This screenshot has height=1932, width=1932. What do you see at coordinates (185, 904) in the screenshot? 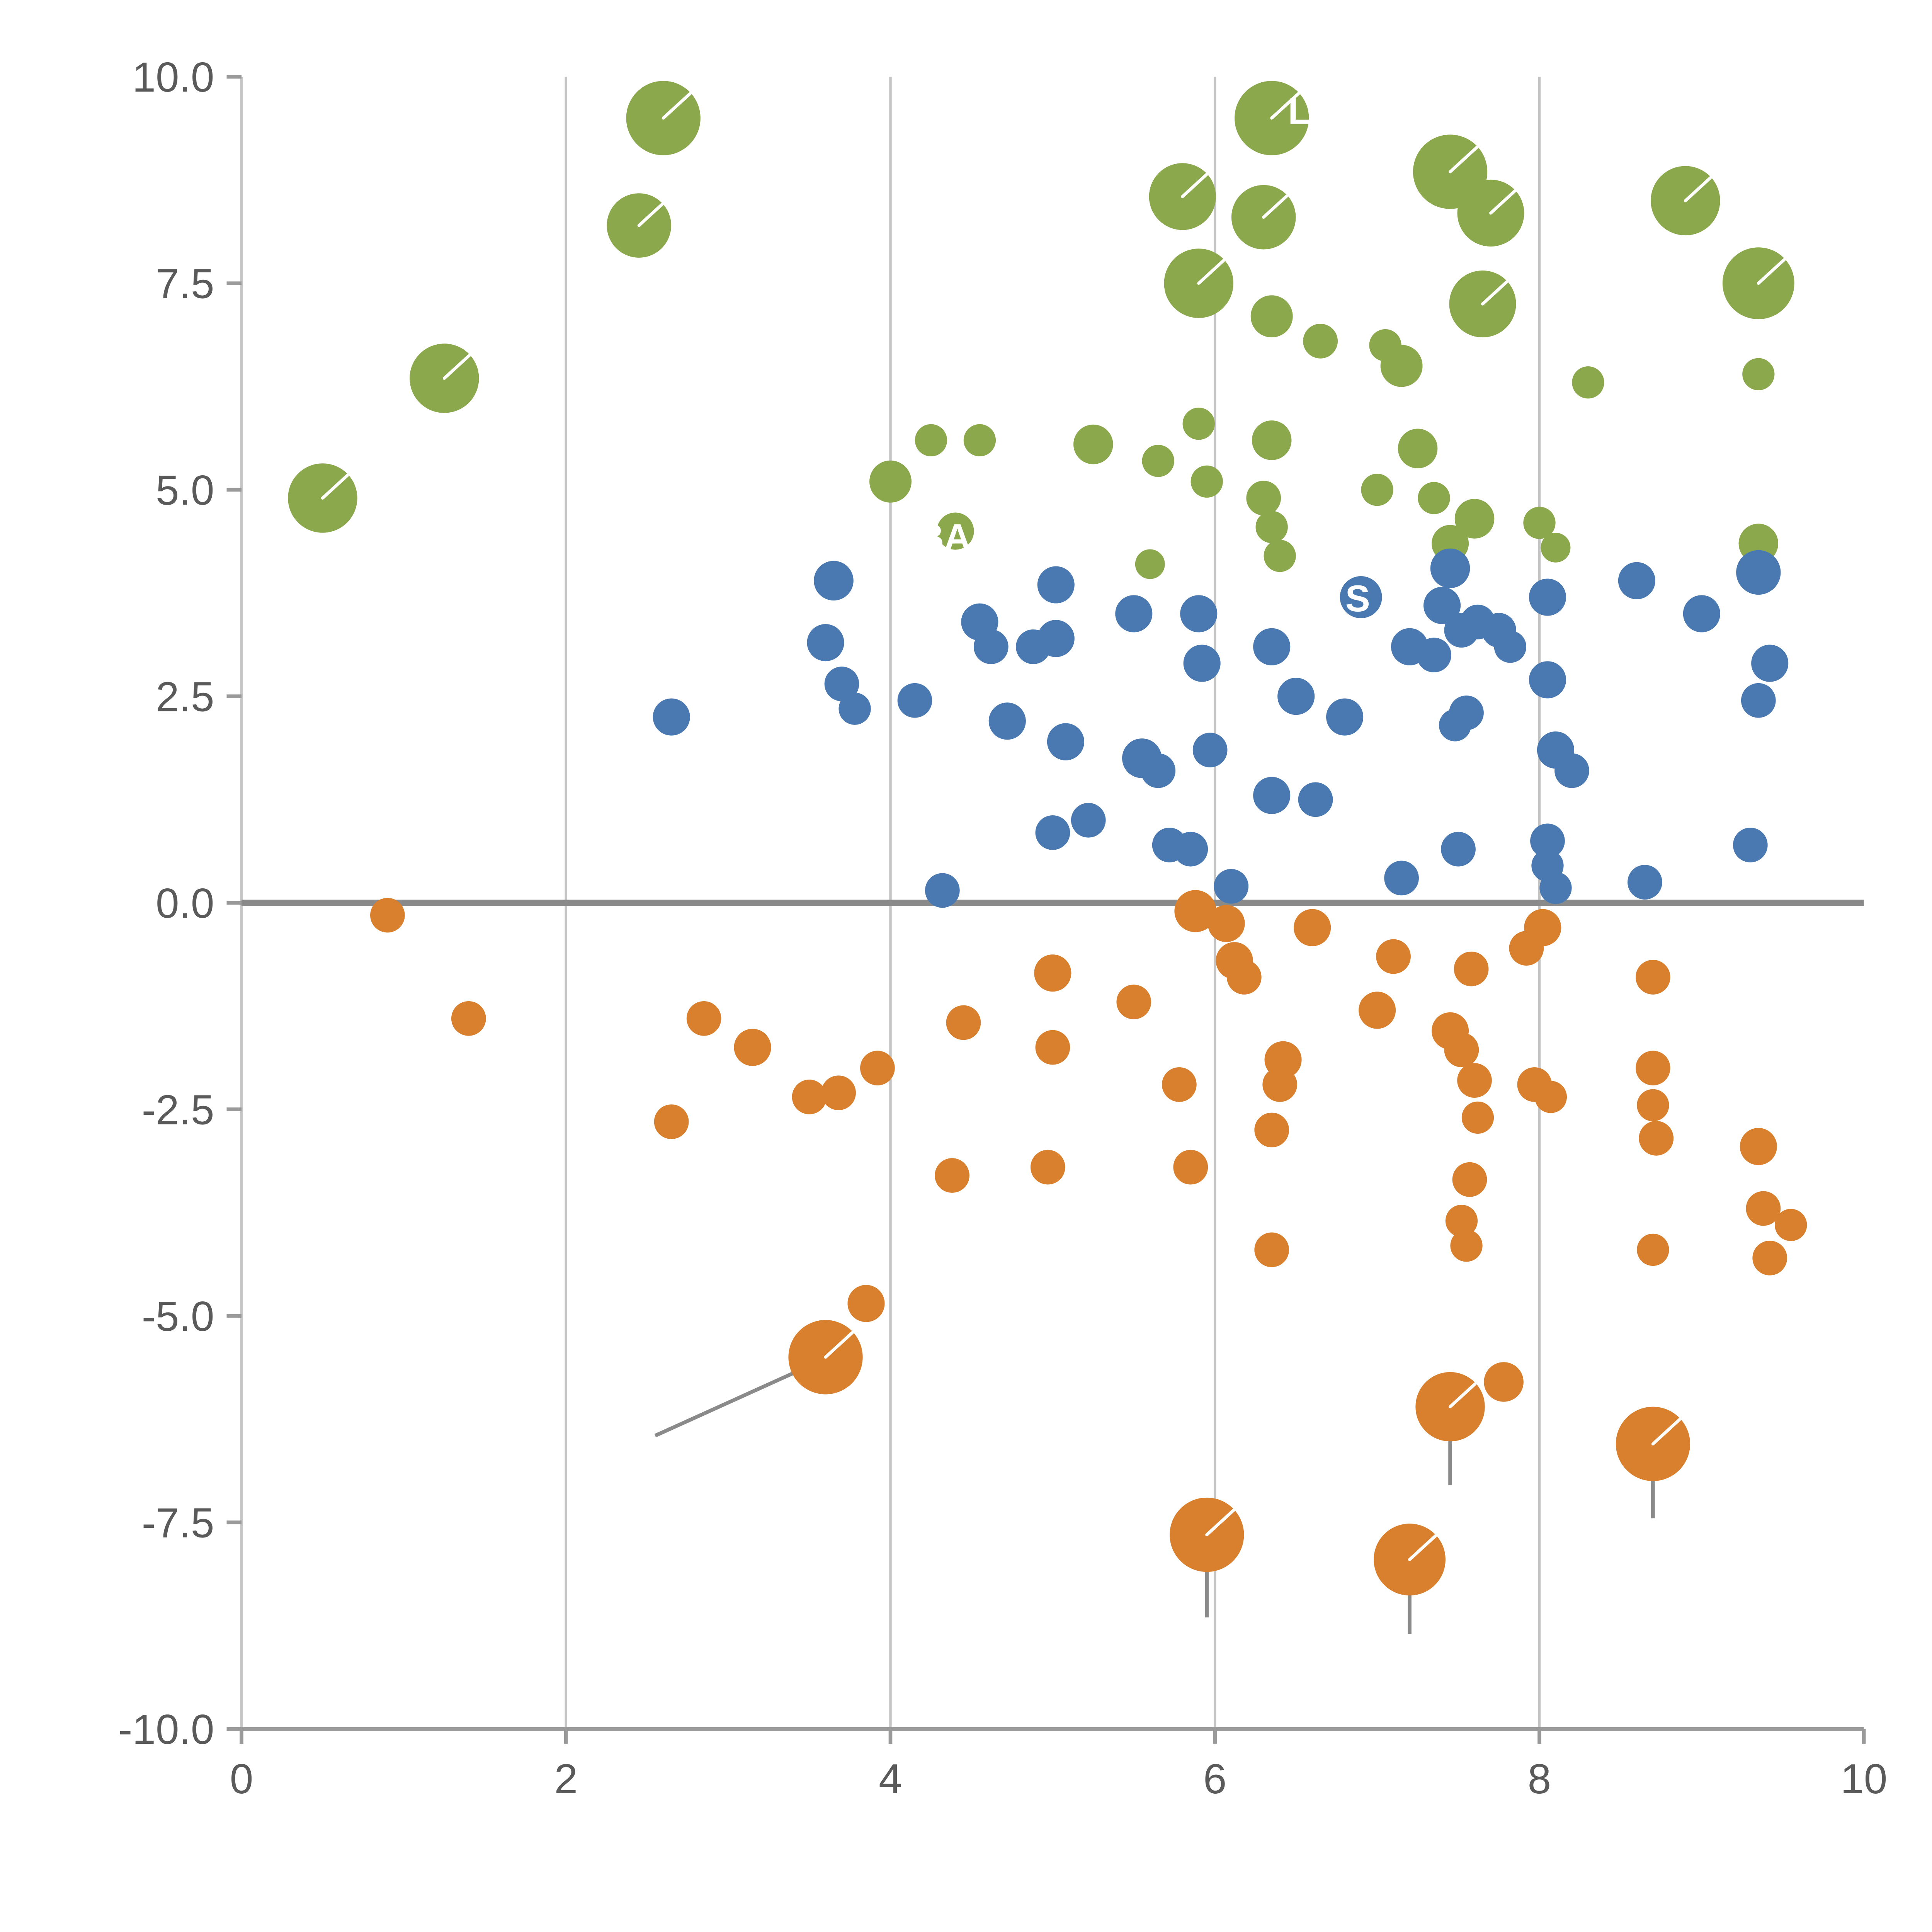
I see `y-tick-label: 0.0` at bounding box center [185, 904].